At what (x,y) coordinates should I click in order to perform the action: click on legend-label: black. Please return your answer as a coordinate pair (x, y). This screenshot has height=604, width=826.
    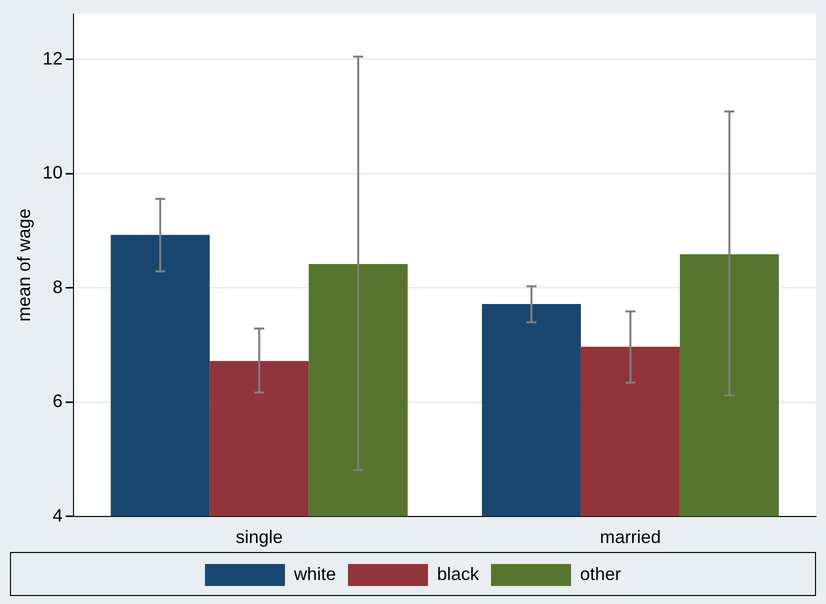
    Looking at the image, I should click on (458, 574).